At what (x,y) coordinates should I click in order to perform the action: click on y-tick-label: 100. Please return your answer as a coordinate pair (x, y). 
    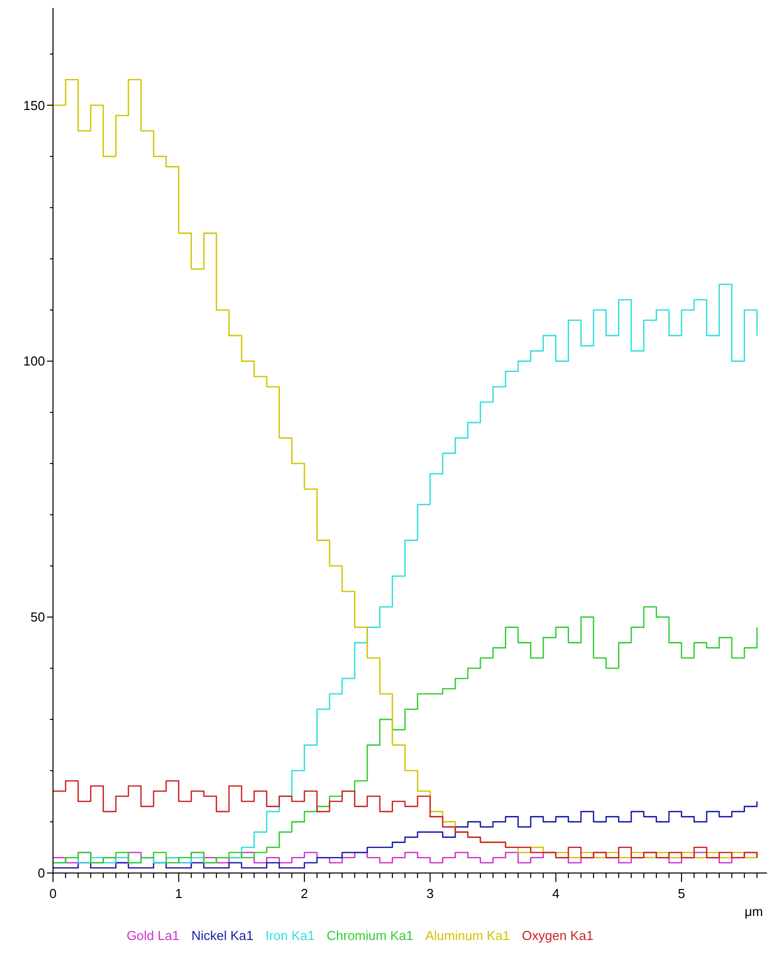
    Looking at the image, I should click on (34, 361).